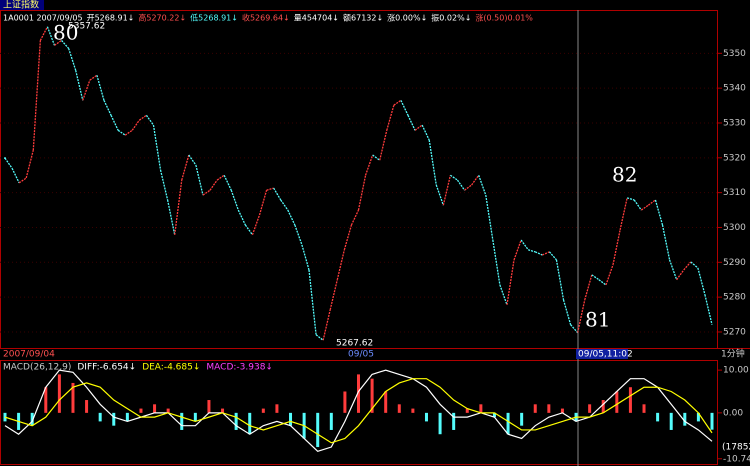 The width and height of the screenshot is (750, 466). Describe the element at coordinates (734, 228) in the screenshot. I see `y-tick-label: 5300` at that location.